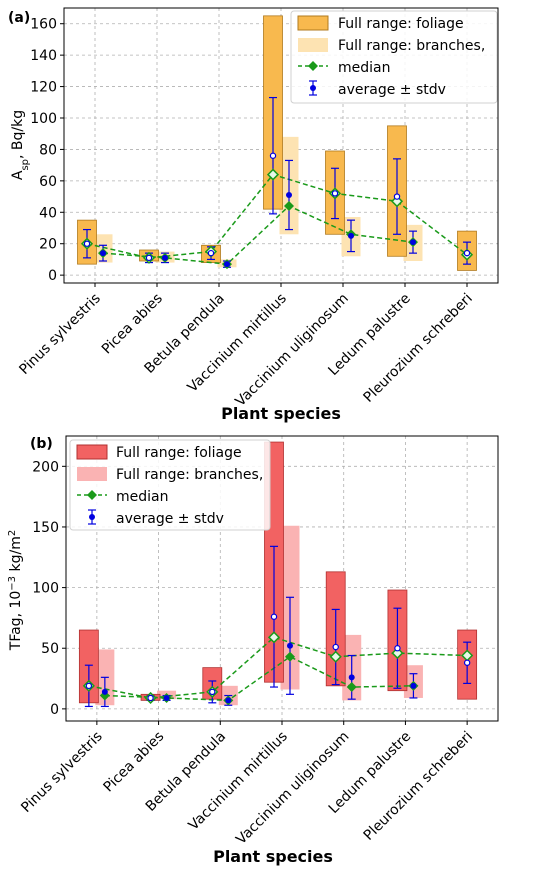  Describe the element at coordinates (16, 590) in the screenshot. I see `panel-b-ylabel: TFag, 10−3 kg/m2` at that location.